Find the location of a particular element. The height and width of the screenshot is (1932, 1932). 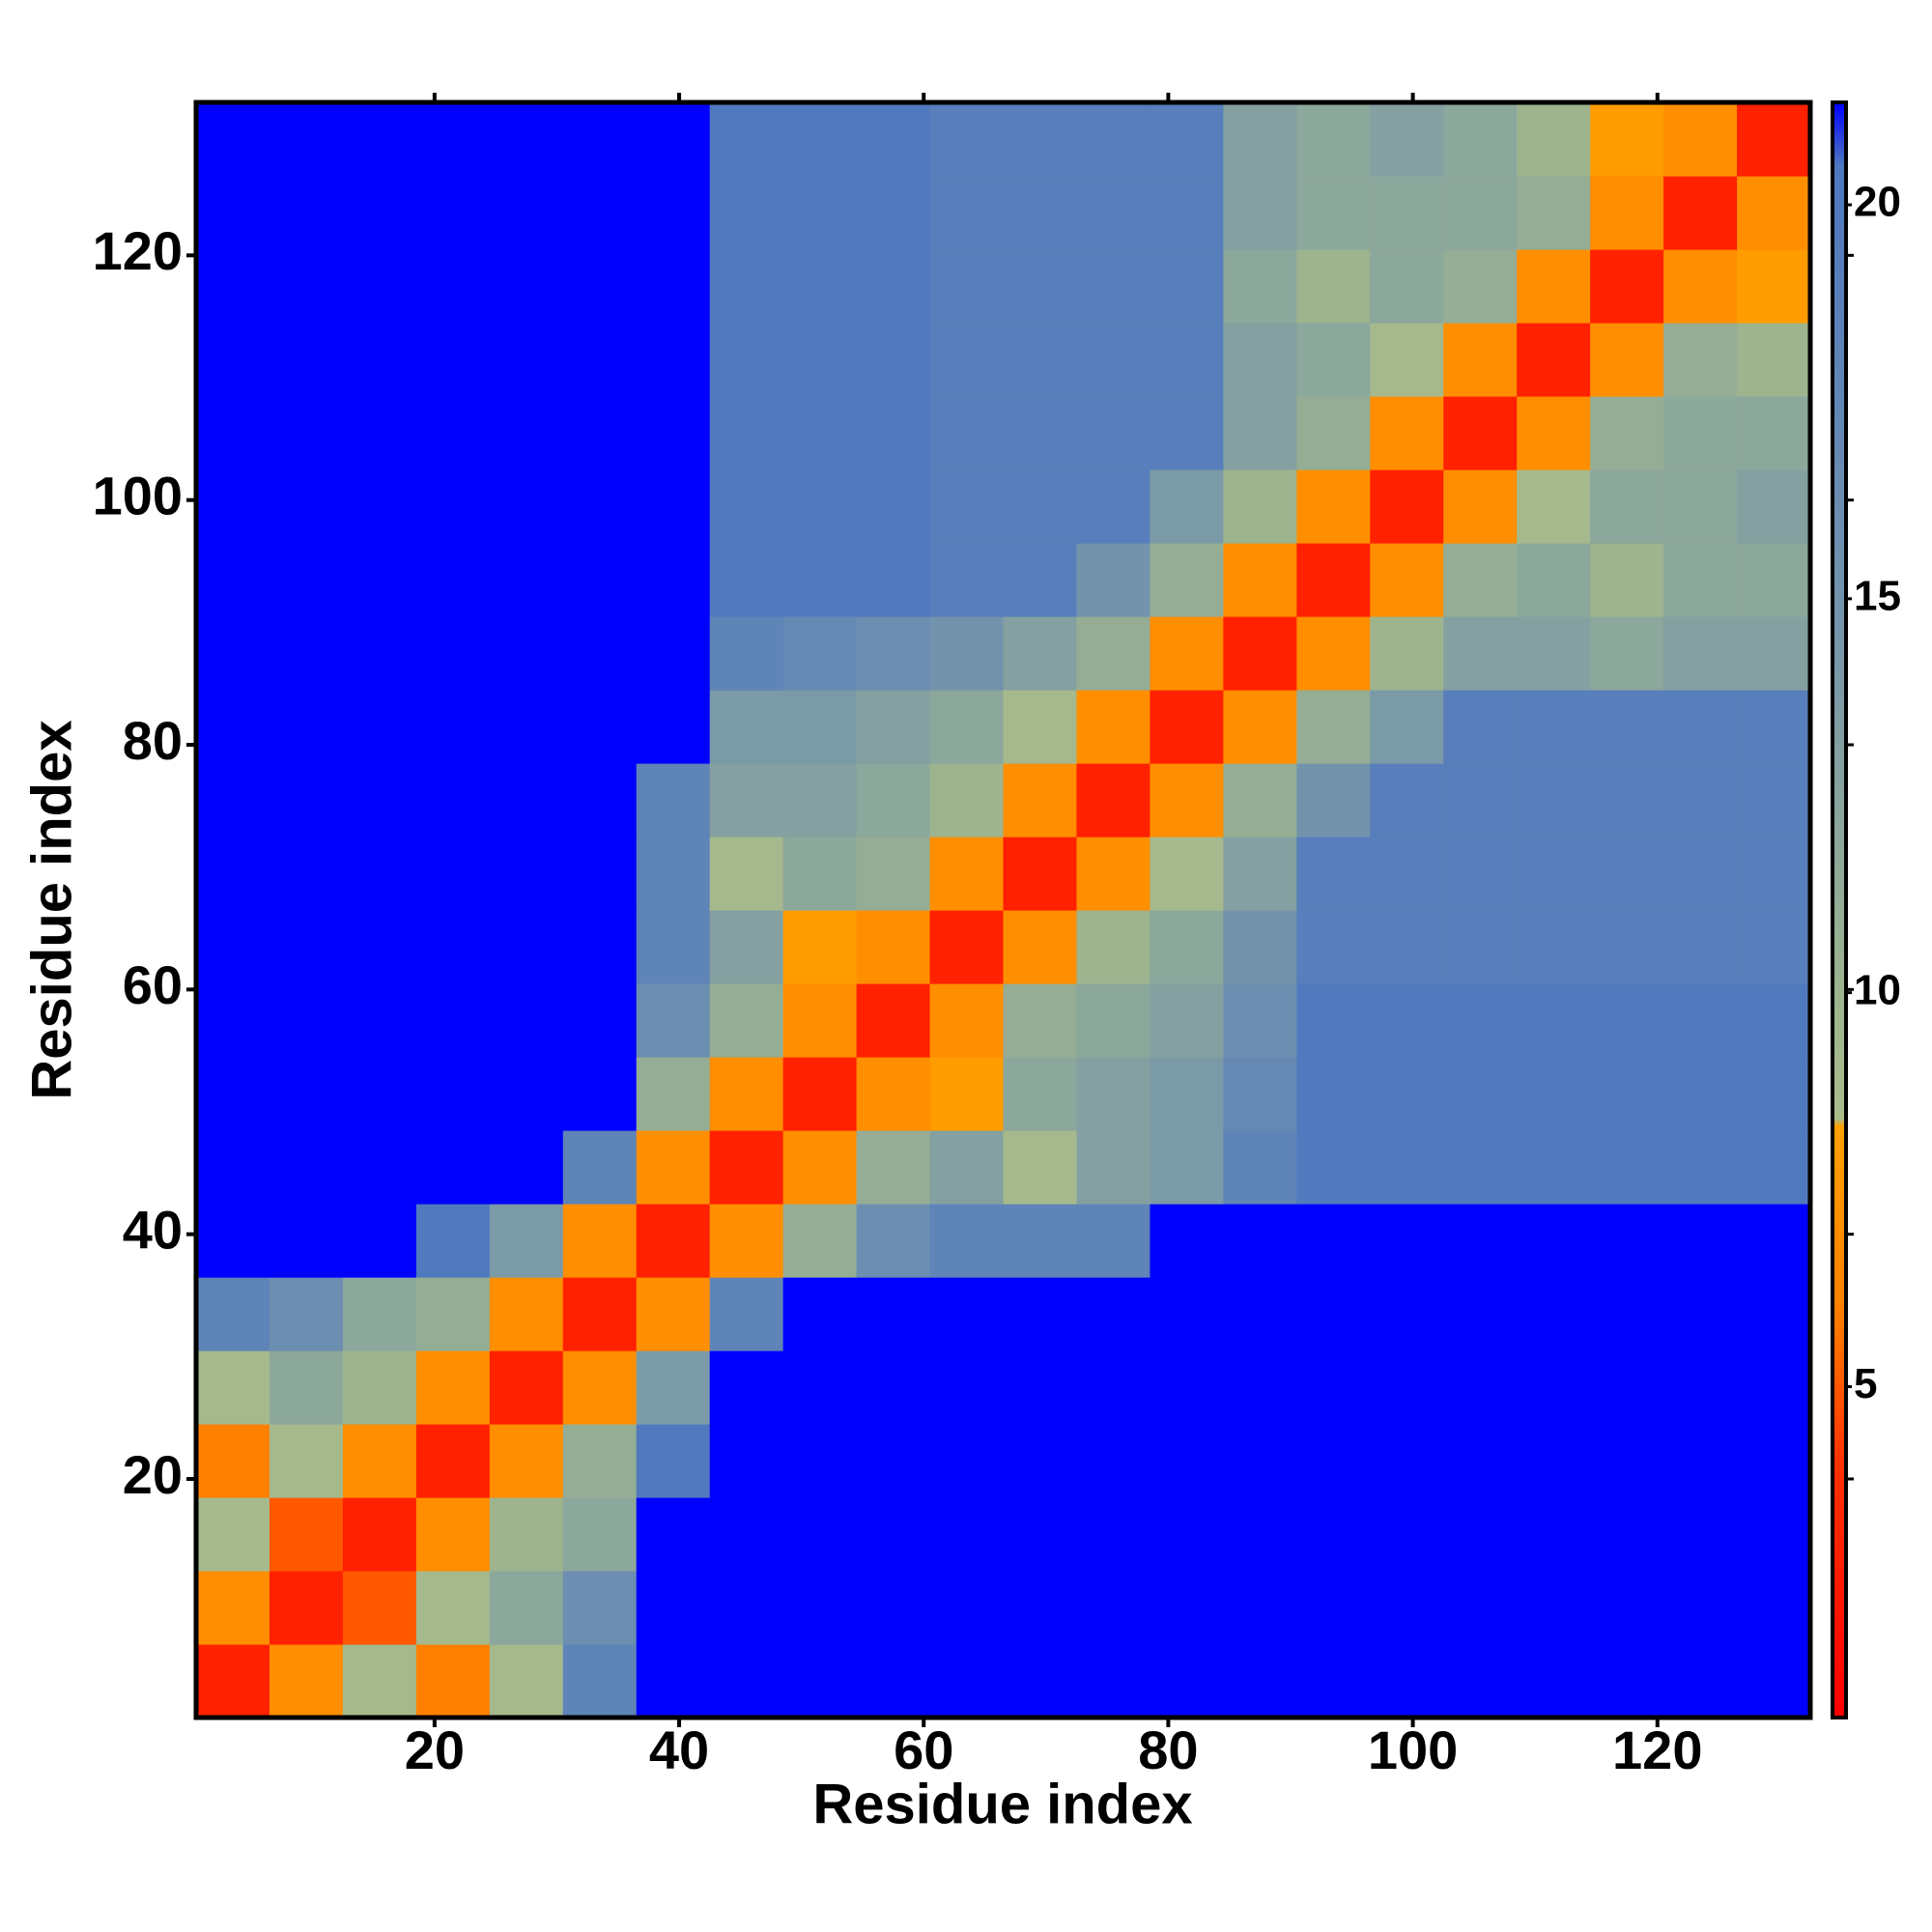

x-tick-label: 20 is located at coordinates (435, 1749).